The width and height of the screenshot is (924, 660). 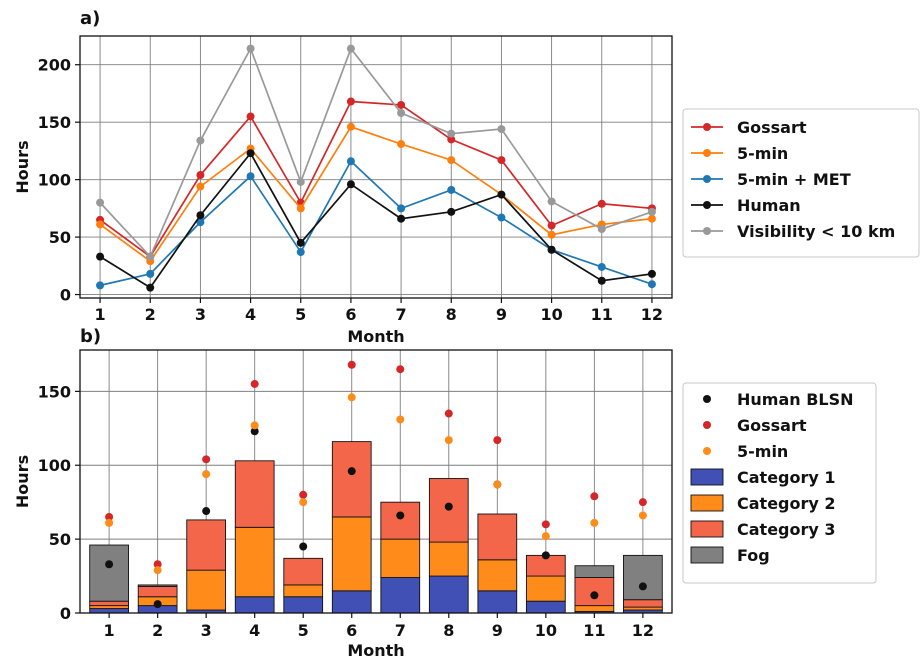 I want to click on panel-b-y-tick-label: 0, so click(x=65, y=613).